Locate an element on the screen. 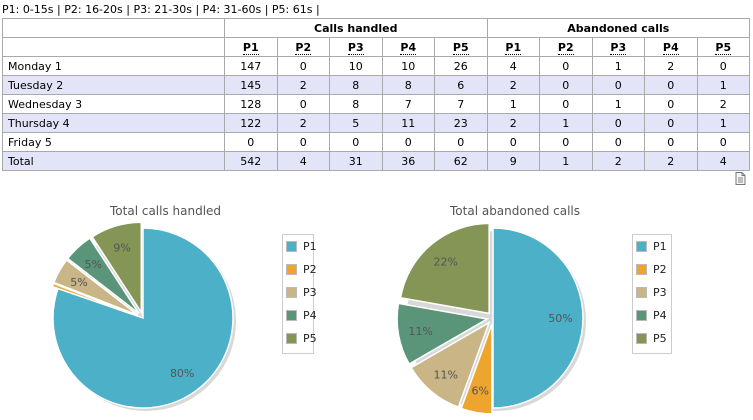  handled-cell: 128 is located at coordinates (251, 104).